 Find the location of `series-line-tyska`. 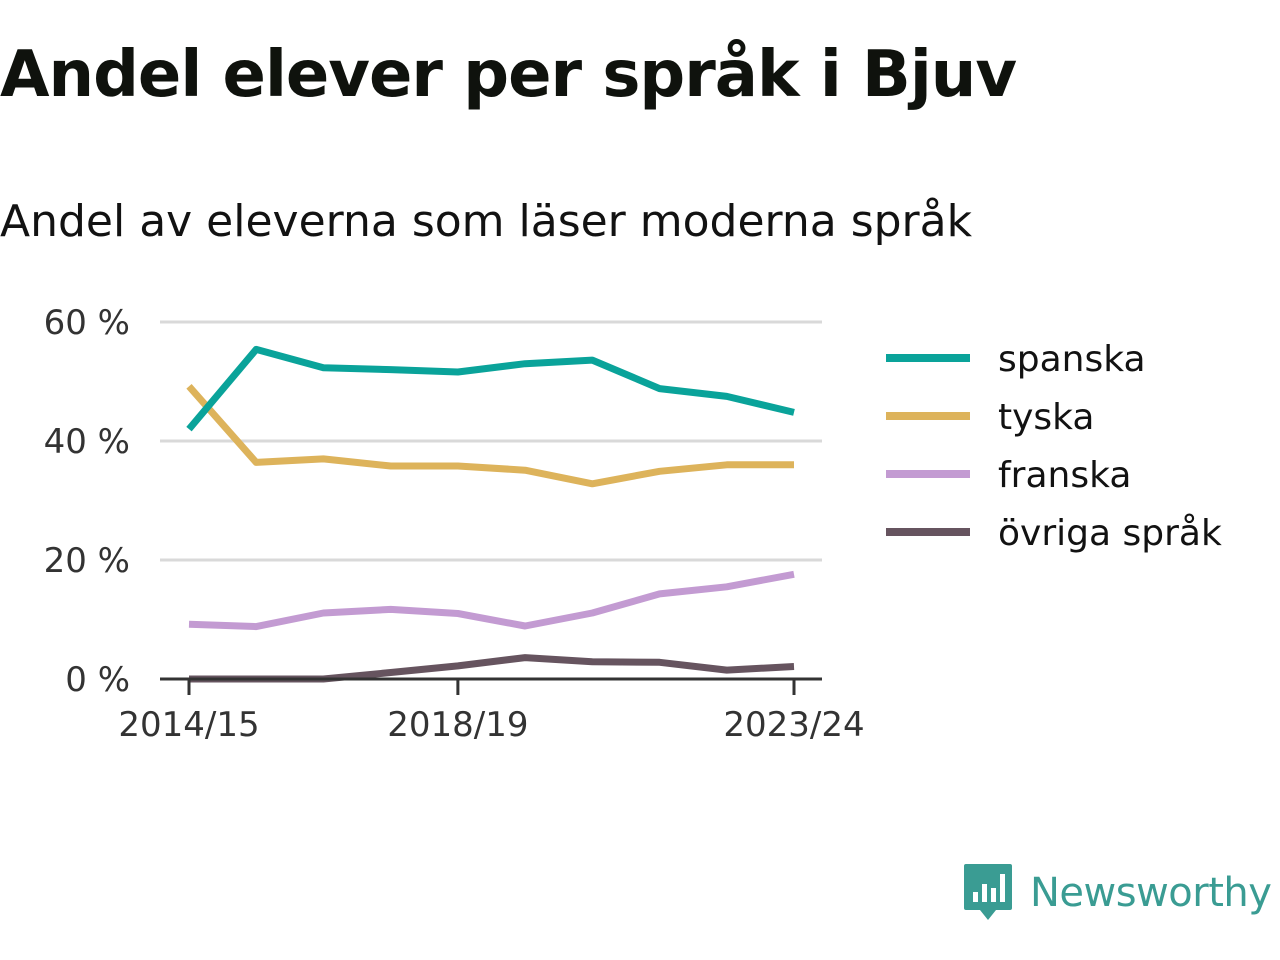

series-line-tyska is located at coordinates (490, 435).